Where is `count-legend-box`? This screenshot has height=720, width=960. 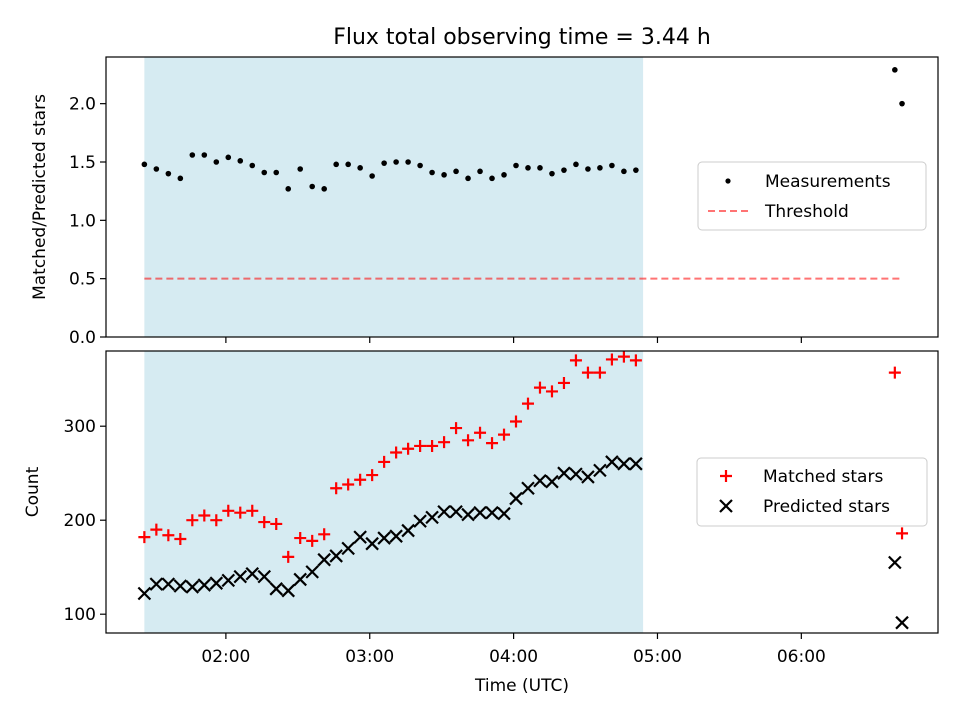
count-legend-box is located at coordinates (812, 492).